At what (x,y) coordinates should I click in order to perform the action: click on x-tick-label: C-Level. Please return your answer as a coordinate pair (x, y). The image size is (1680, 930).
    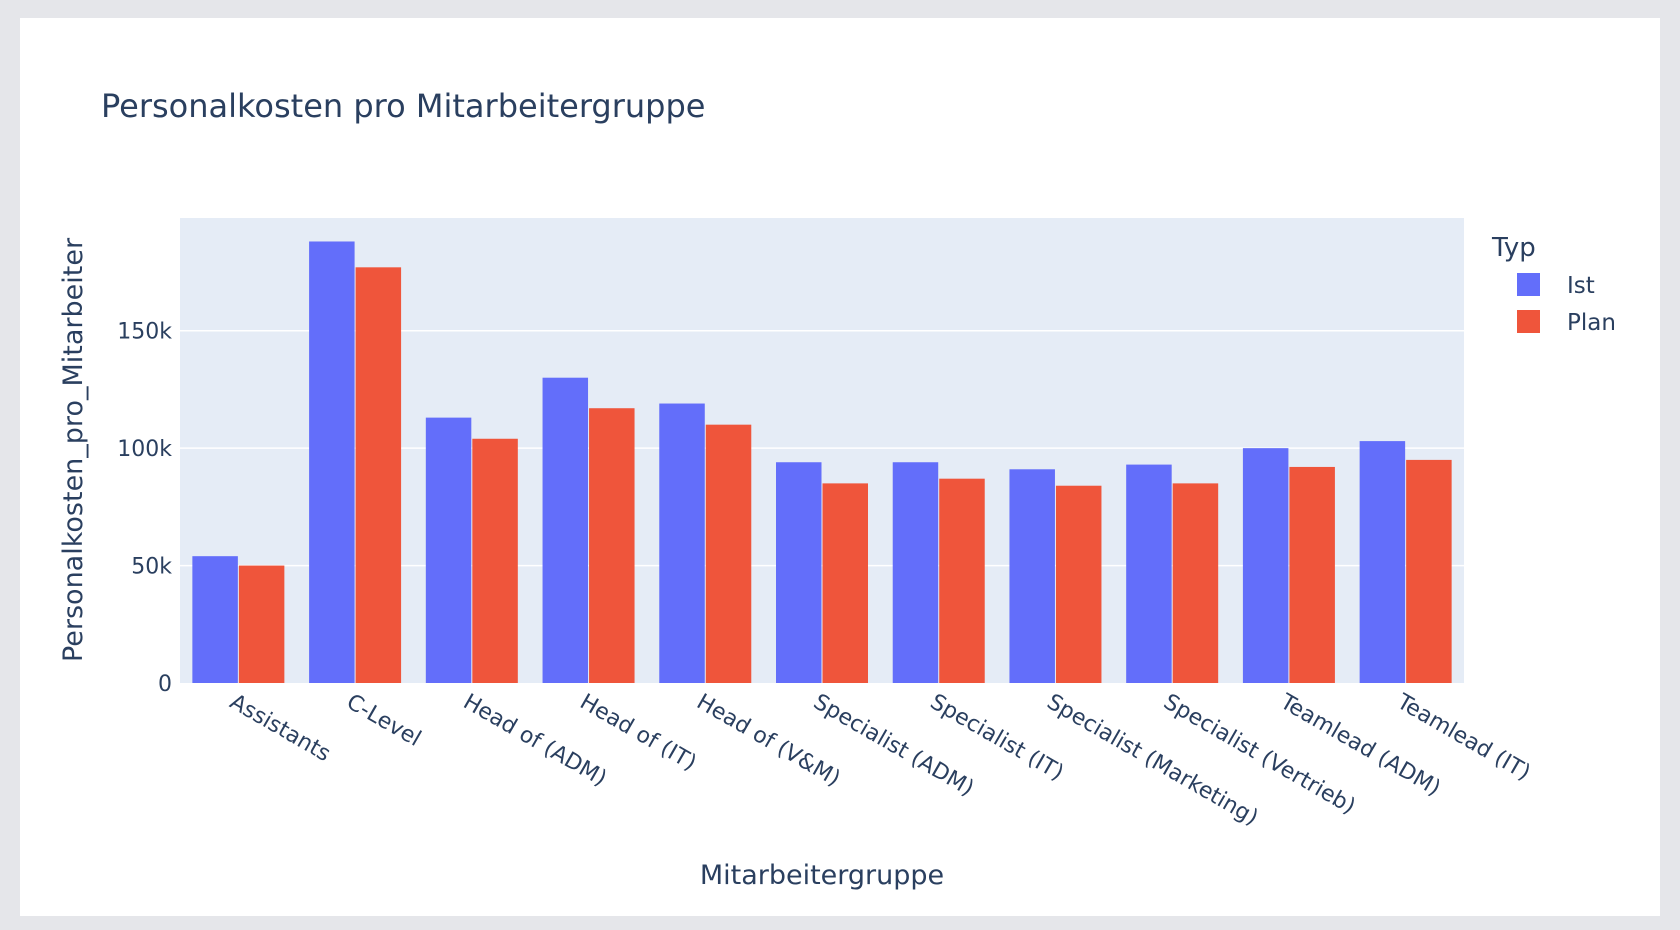
    Looking at the image, I should click on (383, 721).